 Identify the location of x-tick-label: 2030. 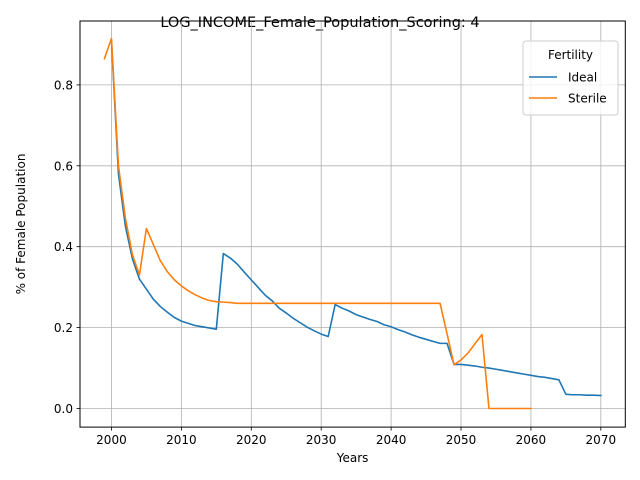
(321, 440).